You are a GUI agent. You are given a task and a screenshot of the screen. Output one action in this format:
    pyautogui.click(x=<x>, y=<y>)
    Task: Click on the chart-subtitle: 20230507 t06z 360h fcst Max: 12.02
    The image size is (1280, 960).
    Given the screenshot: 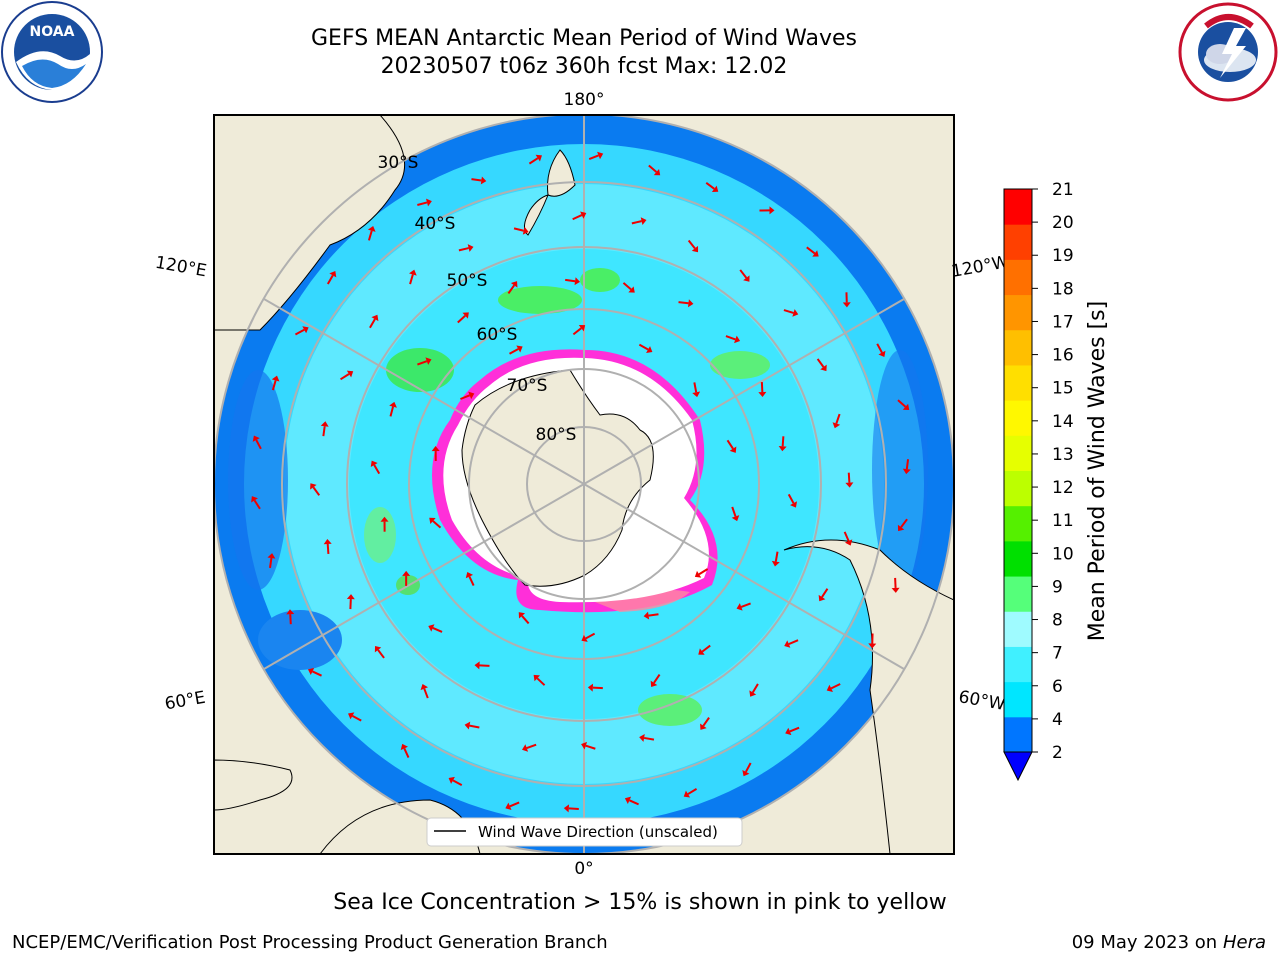 What is the action you would take?
    pyautogui.click(x=584, y=66)
    